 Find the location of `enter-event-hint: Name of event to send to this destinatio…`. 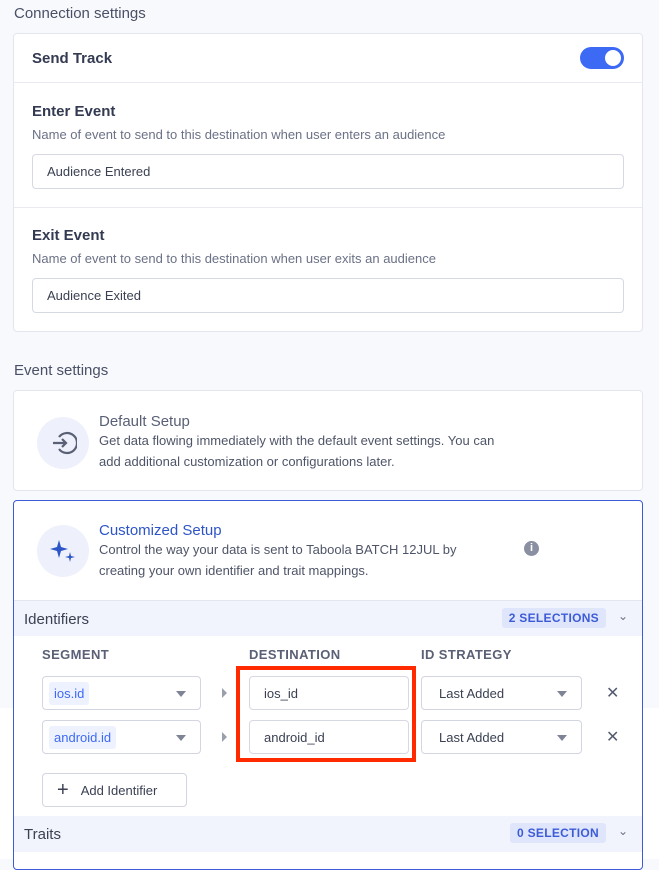

enter-event-hint: Name of event to send to this destinatio… is located at coordinates (239, 134).